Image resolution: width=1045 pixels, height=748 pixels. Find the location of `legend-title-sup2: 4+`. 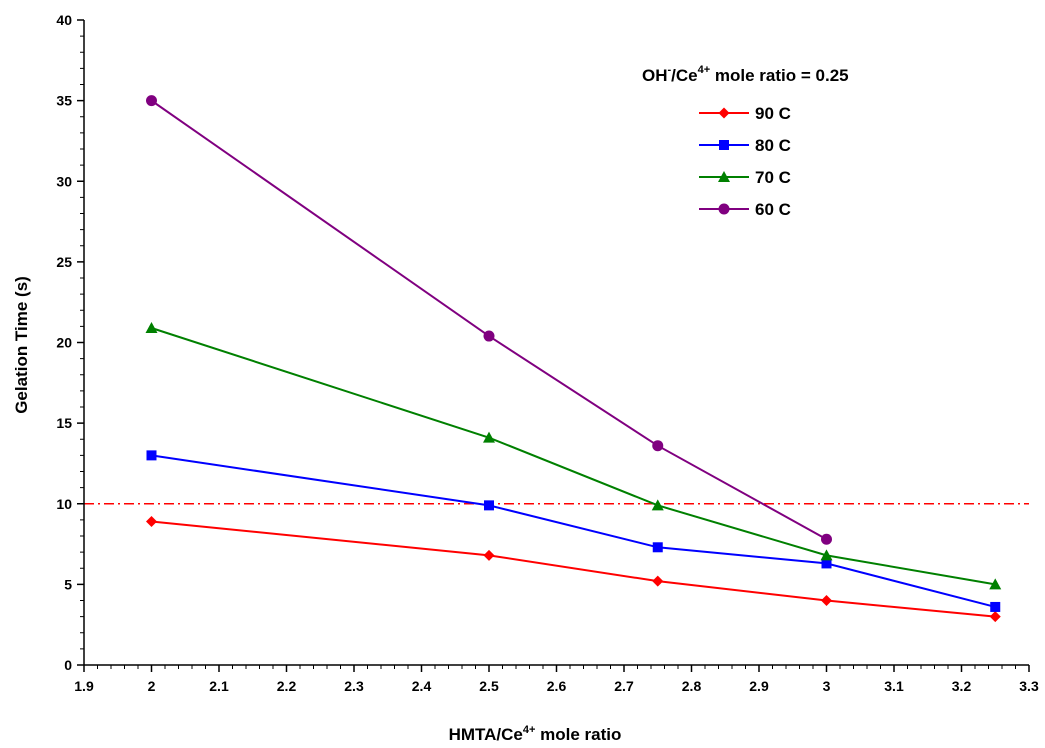

legend-title-sup2: 4+ is located at coordinates (704, 70).